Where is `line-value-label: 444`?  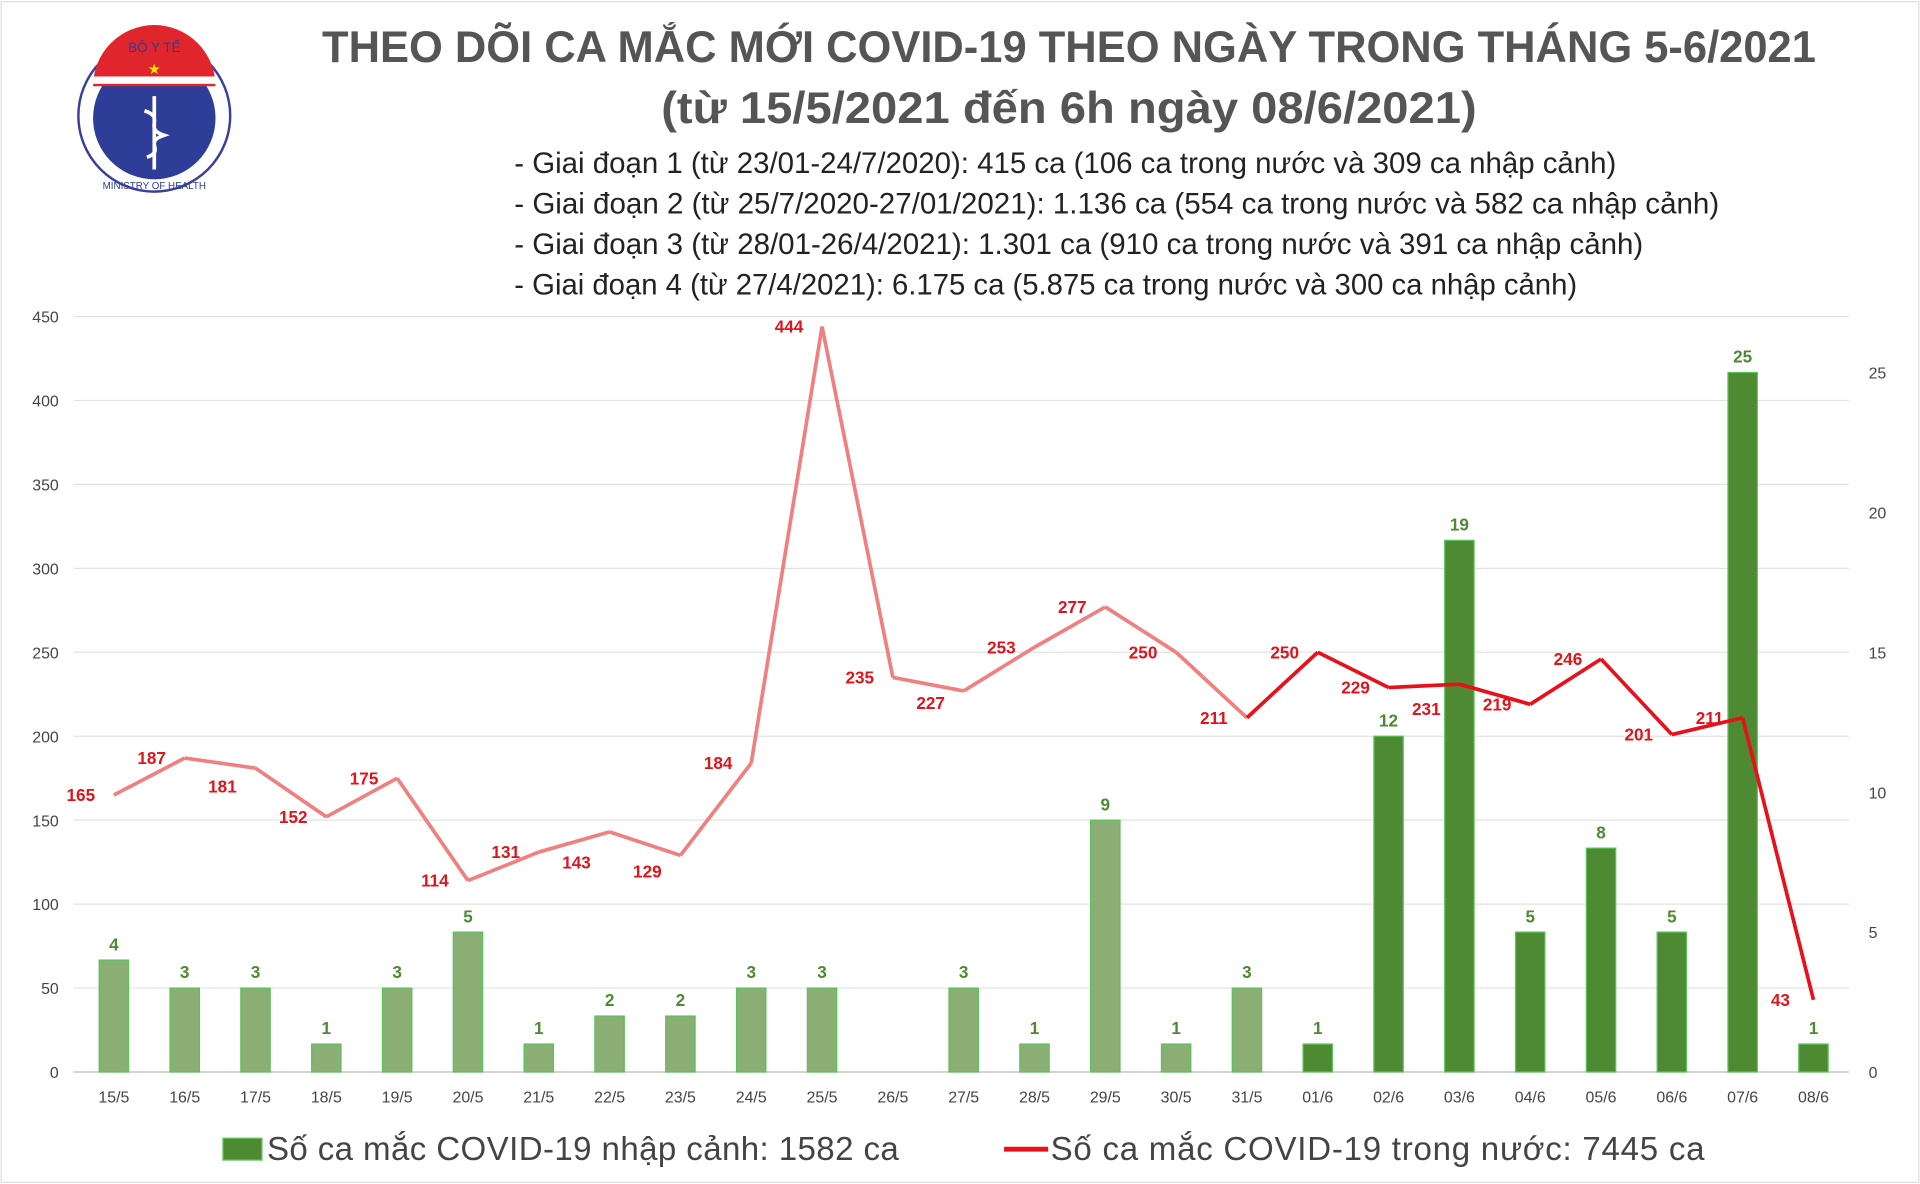 line-value-label: 444 is located at coordinates (789, 327).